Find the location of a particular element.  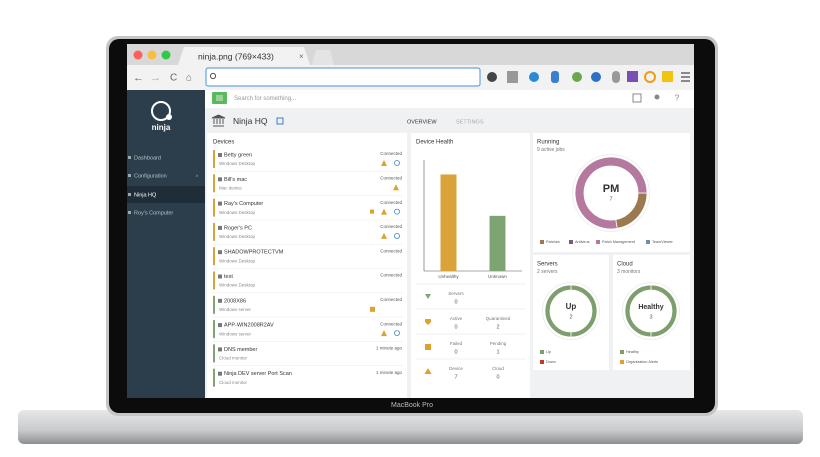

donut-segment is located at coordinates (611, 193).